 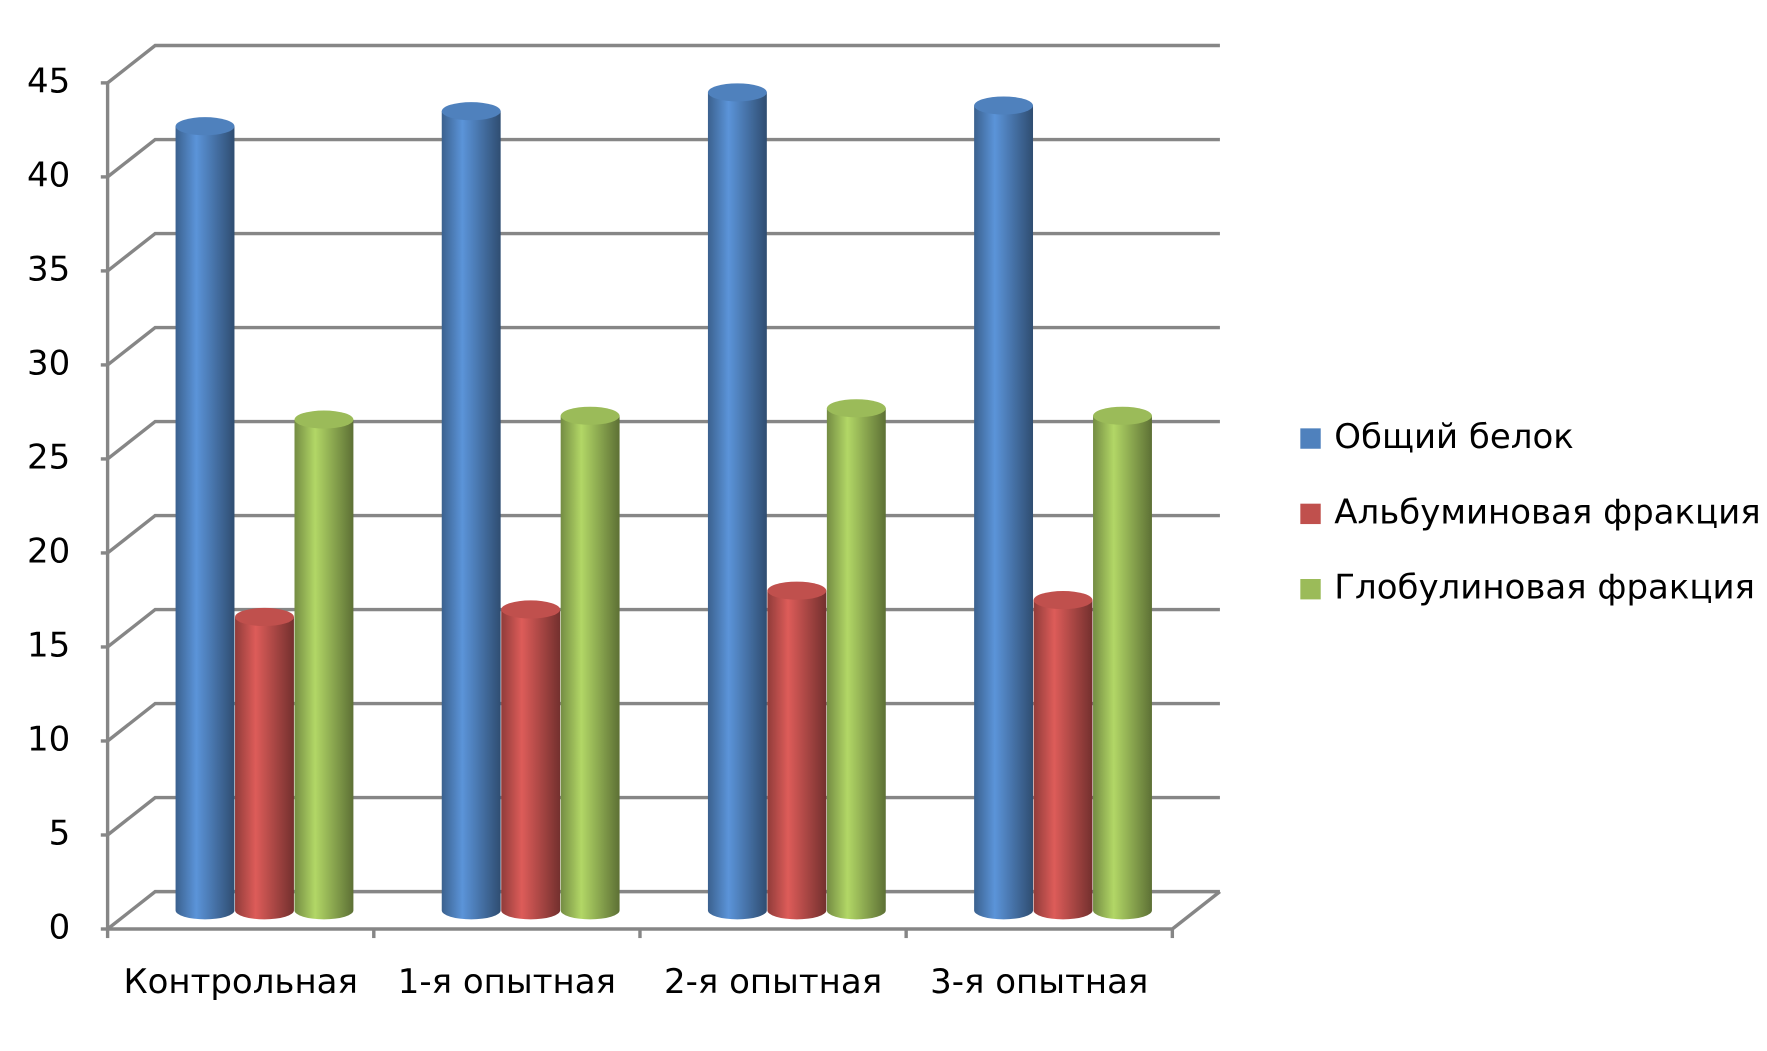 What do you see at coordinates (48, 175) in the screenshot?
I see `y-tick-label: 40` at bounding box center [48, 175].